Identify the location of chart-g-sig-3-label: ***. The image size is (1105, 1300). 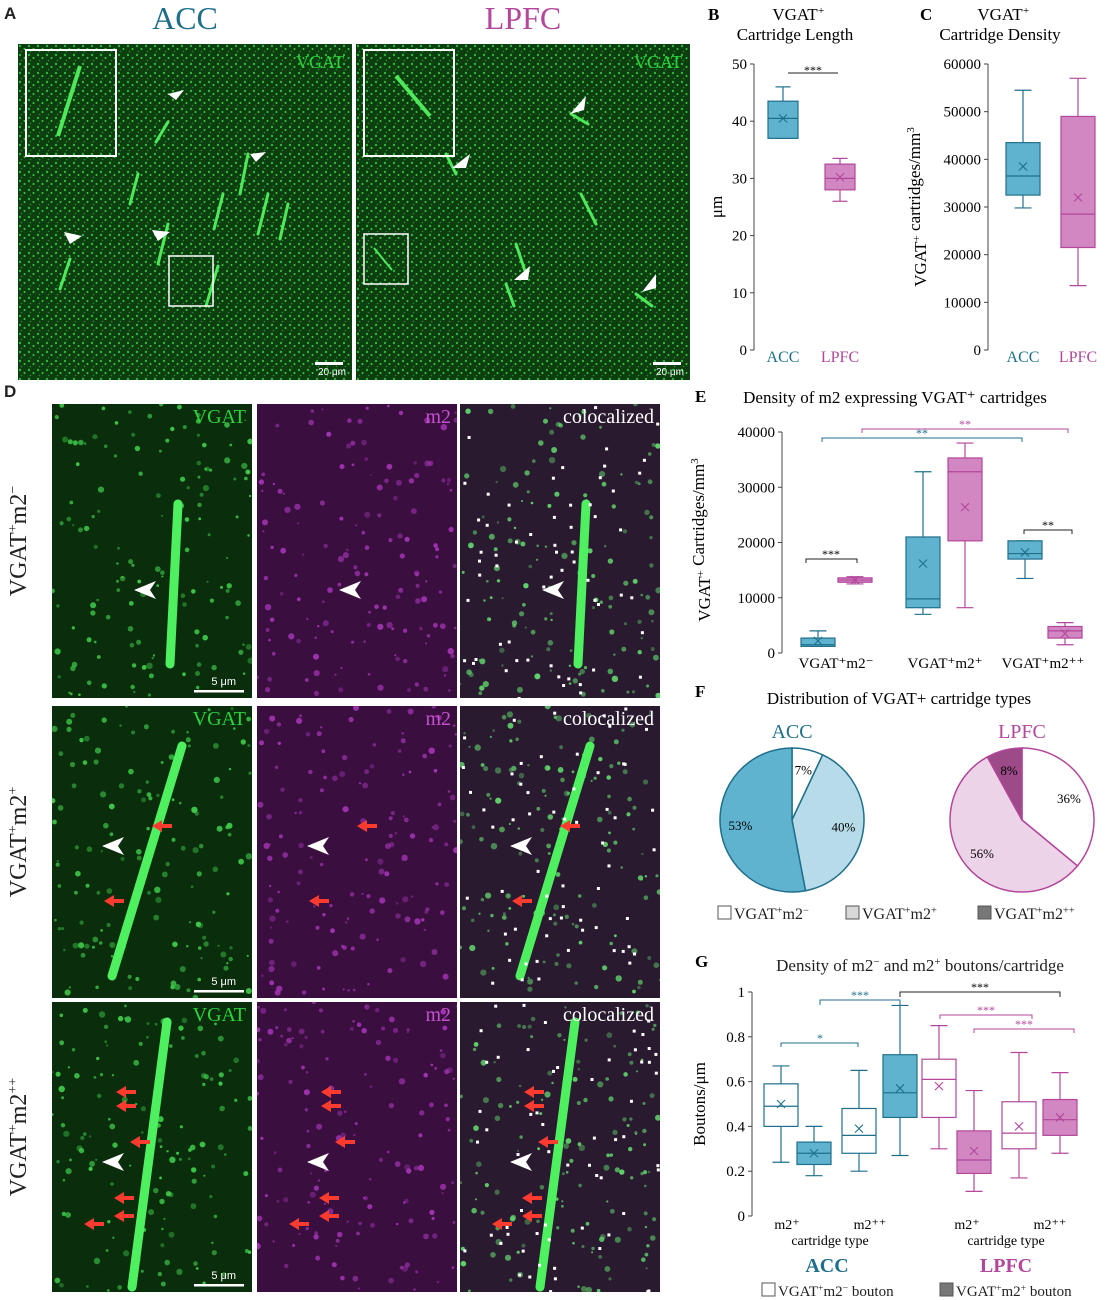
(980, 987).